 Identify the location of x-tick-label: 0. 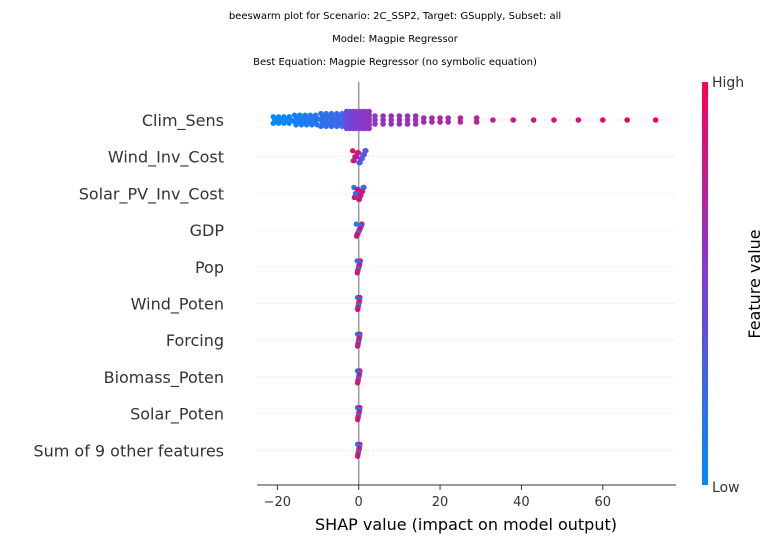
(359, 502).